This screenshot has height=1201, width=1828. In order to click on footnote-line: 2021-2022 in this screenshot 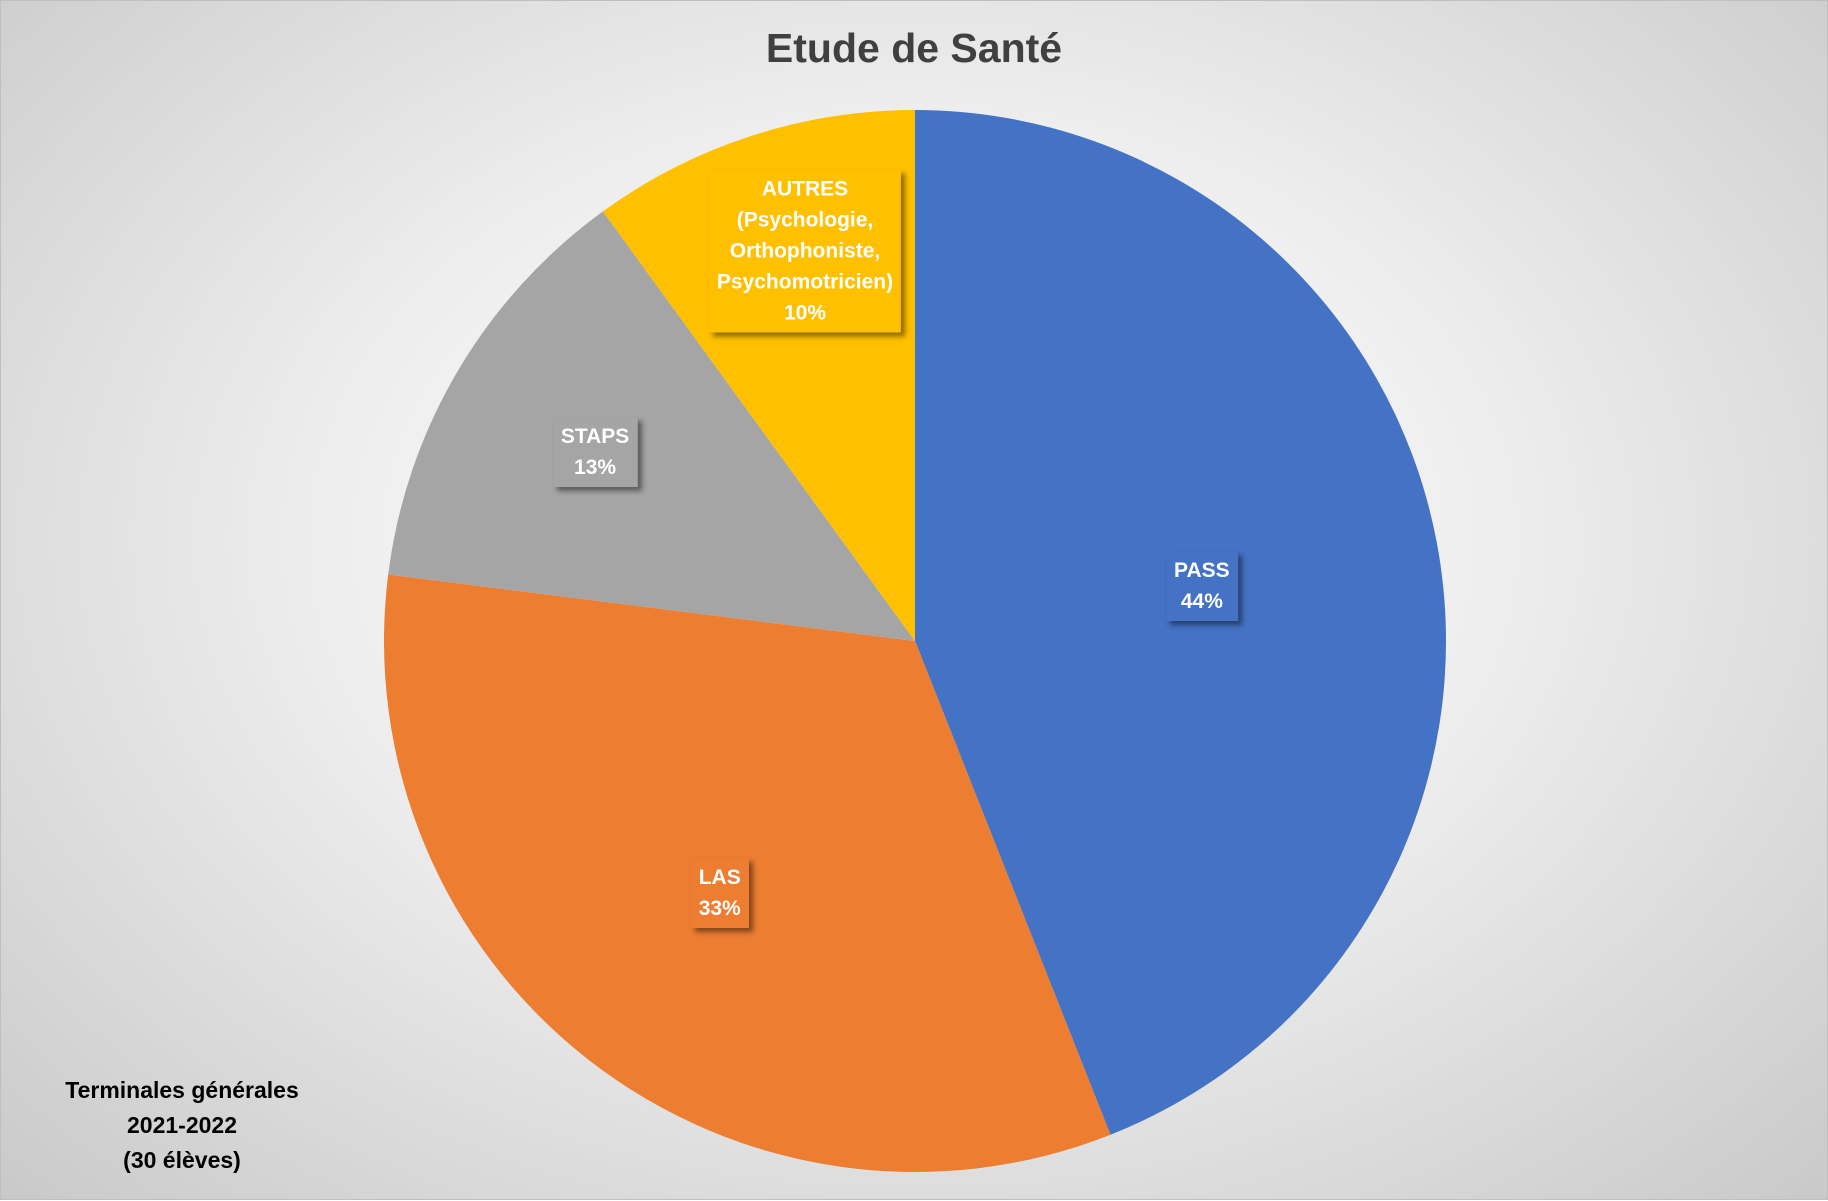, I will do `click(182, 1125)`.